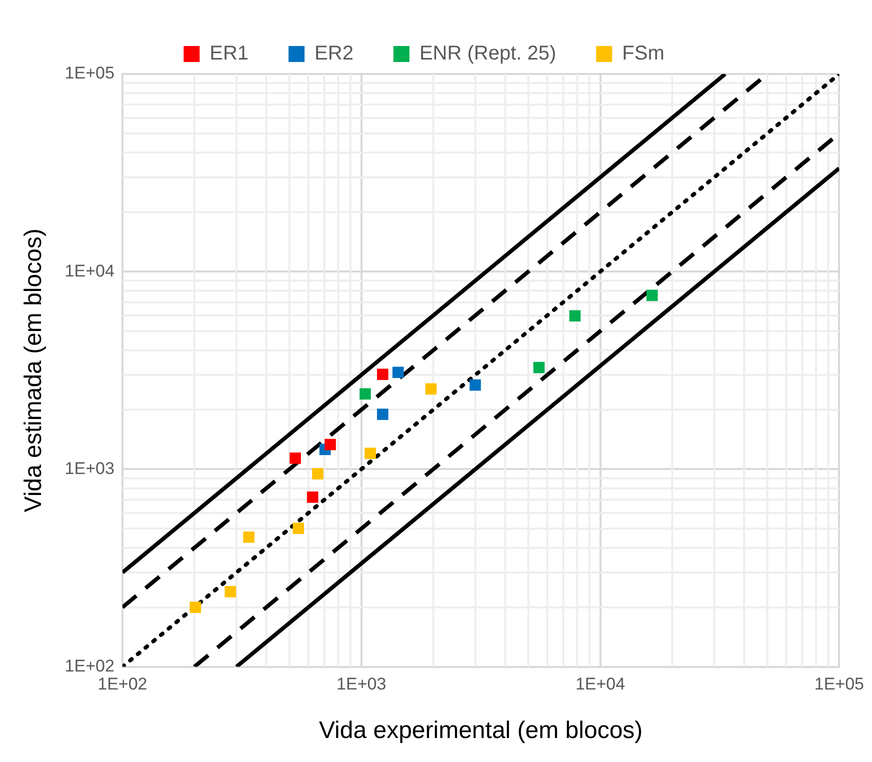  I want to click on x-tick-label: 1E+05, so click(839, 684).